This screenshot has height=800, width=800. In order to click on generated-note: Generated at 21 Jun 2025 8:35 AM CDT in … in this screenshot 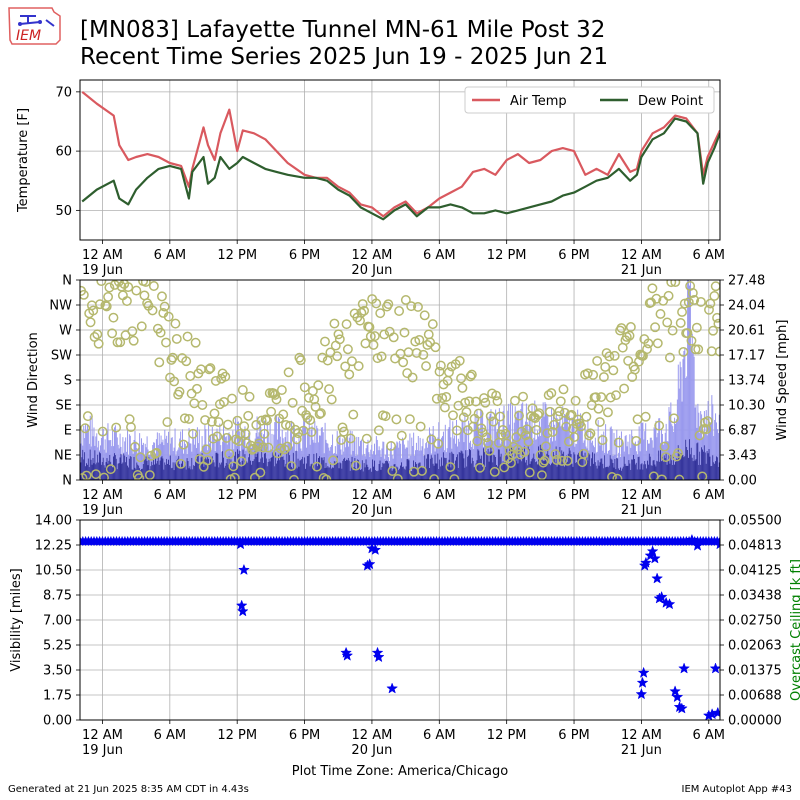, I will do `click(128, 789)`.